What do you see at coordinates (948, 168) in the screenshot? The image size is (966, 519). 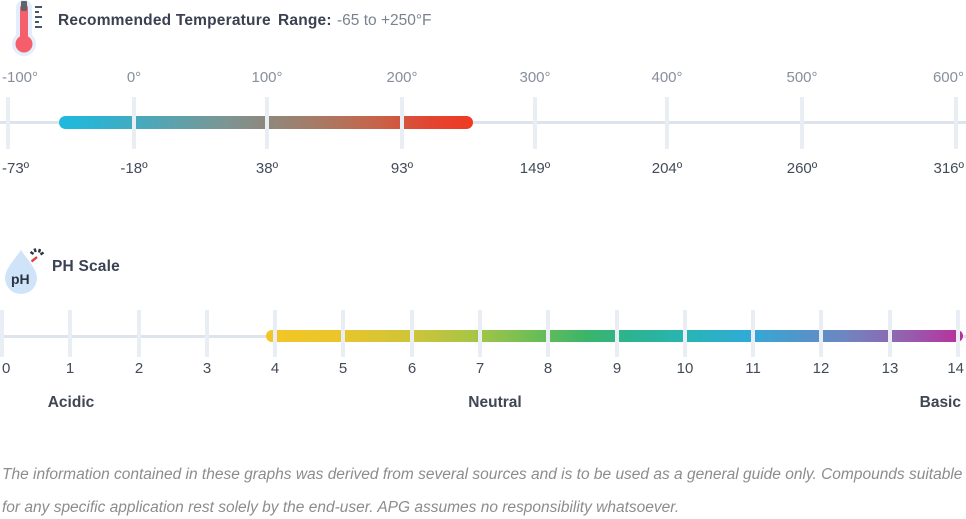 I see `celsius-label: 316º` at bounding box center [948, 168].